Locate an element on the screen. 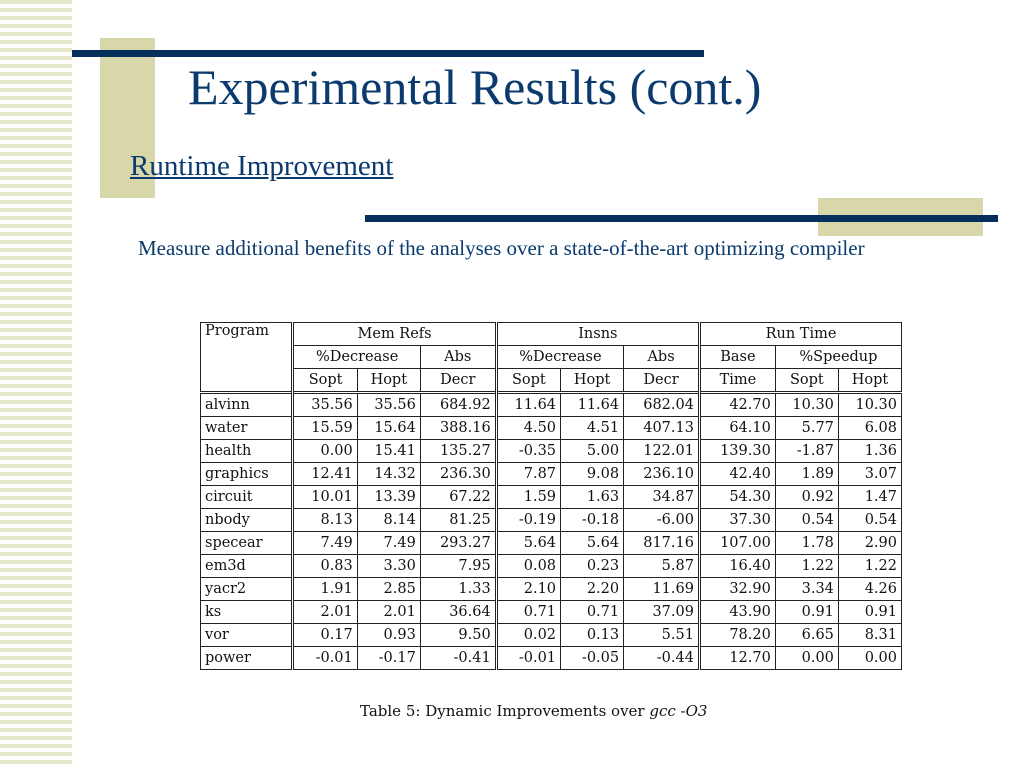 The height and width of the screenshot is (768, 1024). value-cell: 10.01 is located at coordinates (324, 497).